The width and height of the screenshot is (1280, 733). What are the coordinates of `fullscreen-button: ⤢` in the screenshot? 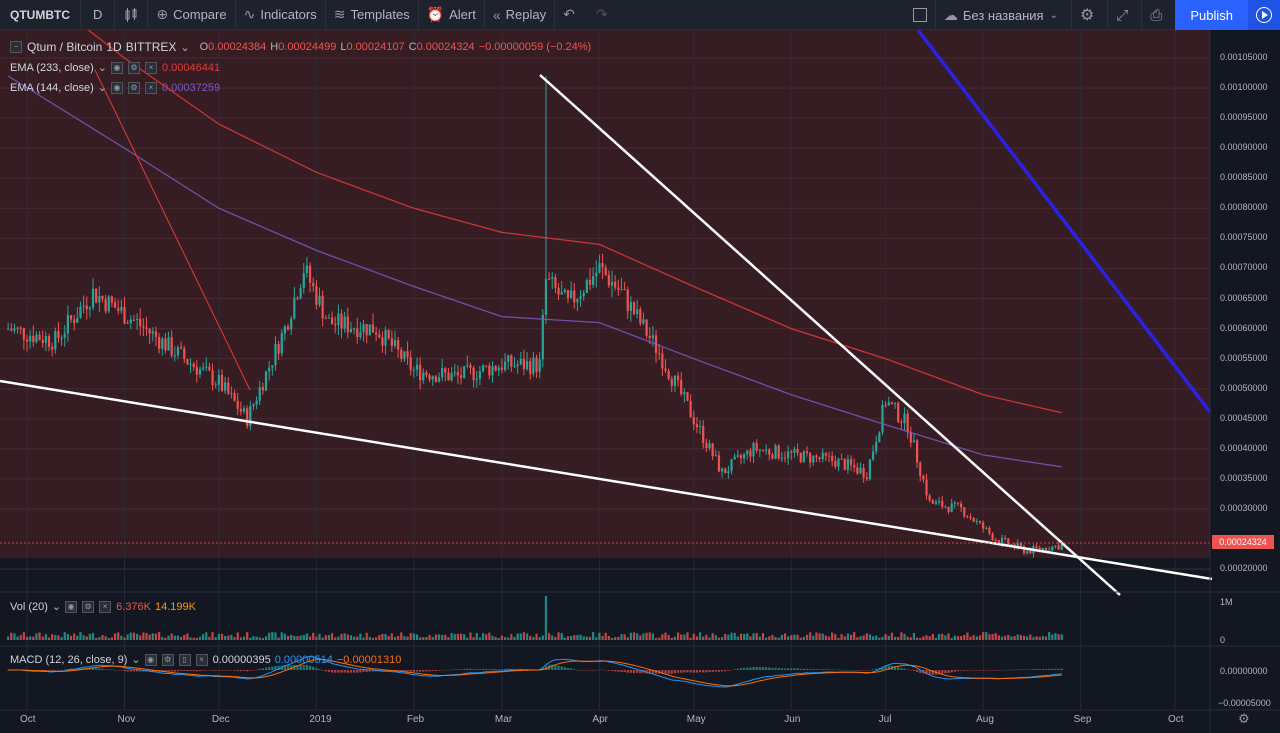 It's located at (1124, 15).